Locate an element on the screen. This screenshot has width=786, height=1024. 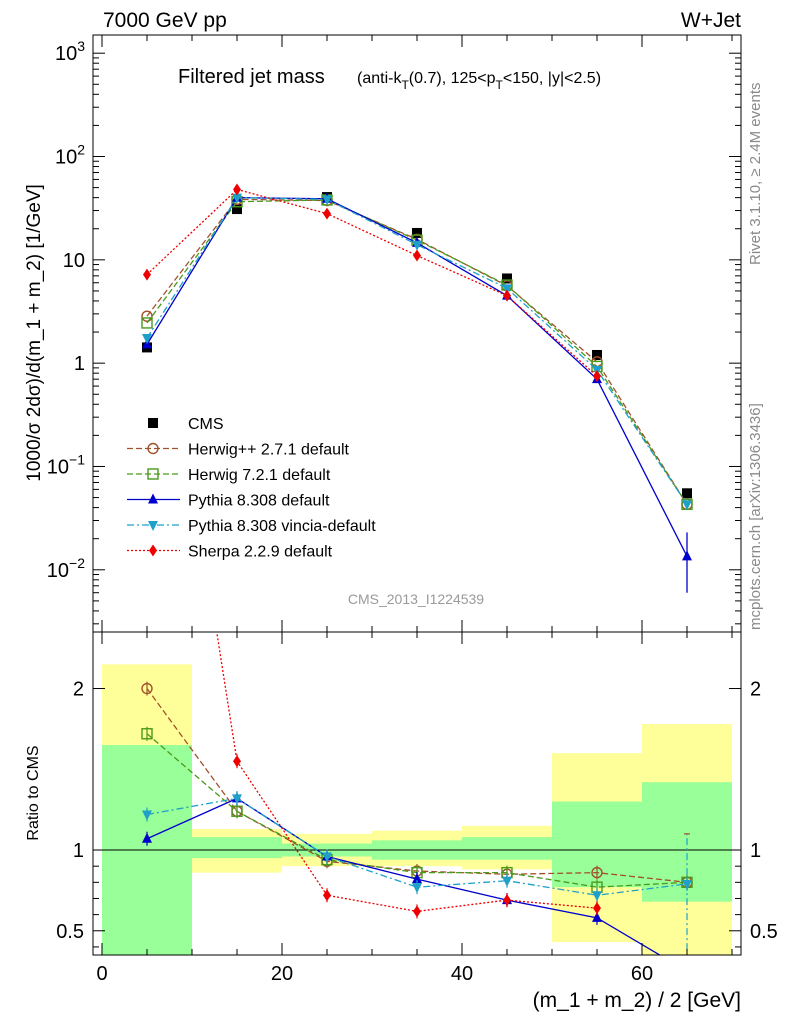
main-y-tick-label: 10³ is located at coordinates (70, 51).